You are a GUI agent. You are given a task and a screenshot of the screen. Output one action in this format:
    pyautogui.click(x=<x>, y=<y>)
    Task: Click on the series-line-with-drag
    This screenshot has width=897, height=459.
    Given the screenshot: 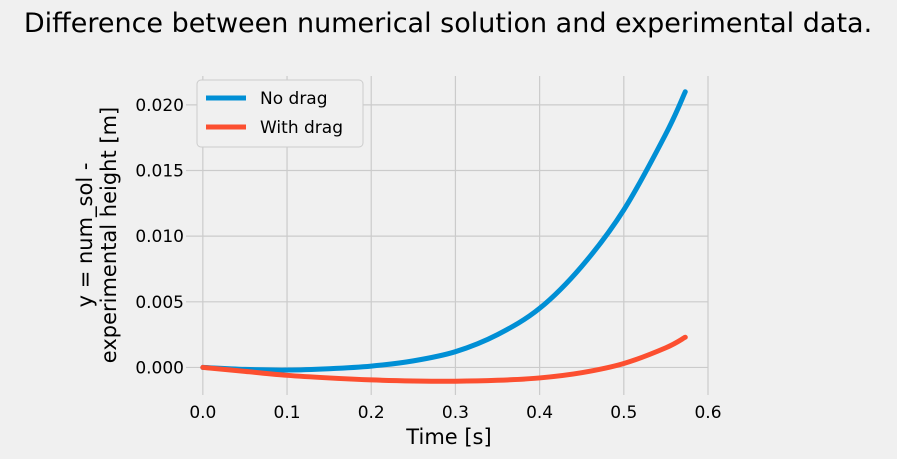 What is the action you would take?
    pyautogui.click(x=444, y=359)
    